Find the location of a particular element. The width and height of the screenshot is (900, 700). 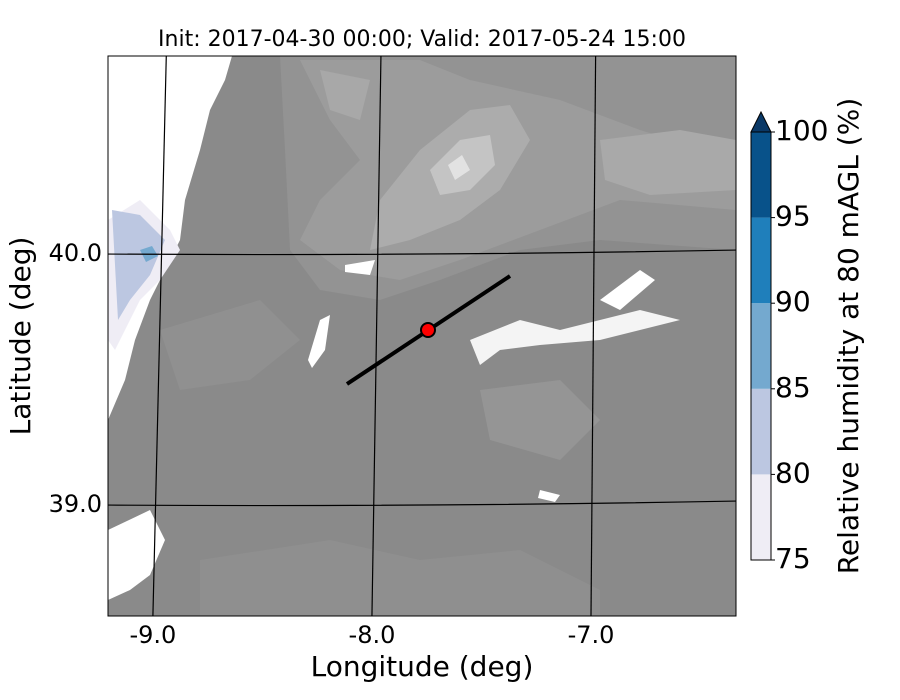

x-tick-label: -9.0 is located at coordinates (152, 635).